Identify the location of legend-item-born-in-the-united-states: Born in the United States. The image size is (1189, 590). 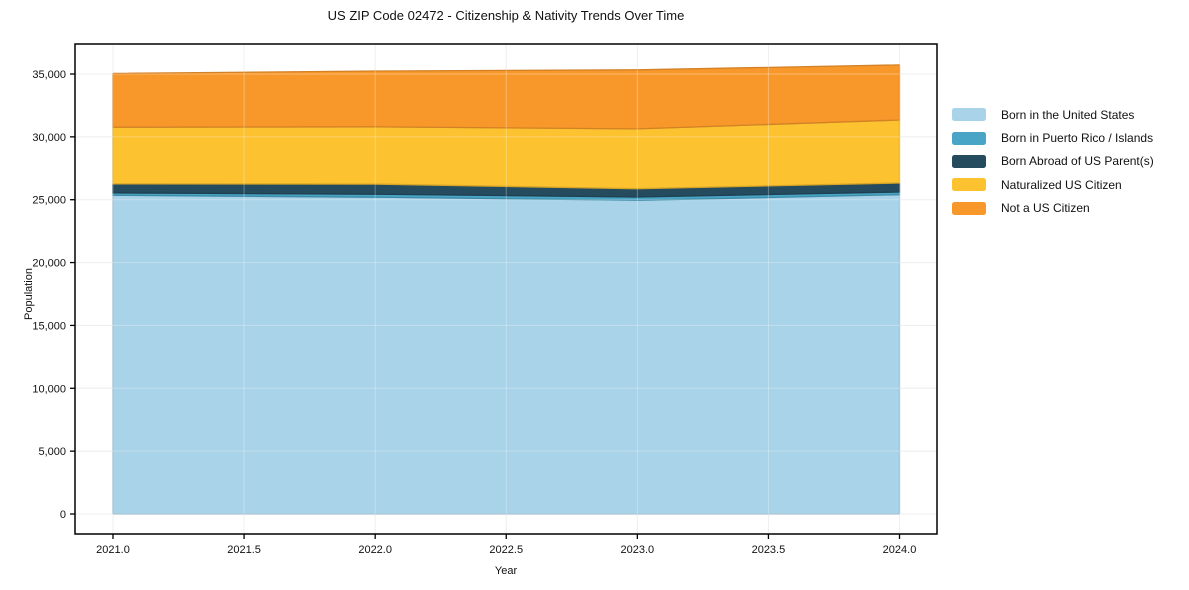
(1053, 114).